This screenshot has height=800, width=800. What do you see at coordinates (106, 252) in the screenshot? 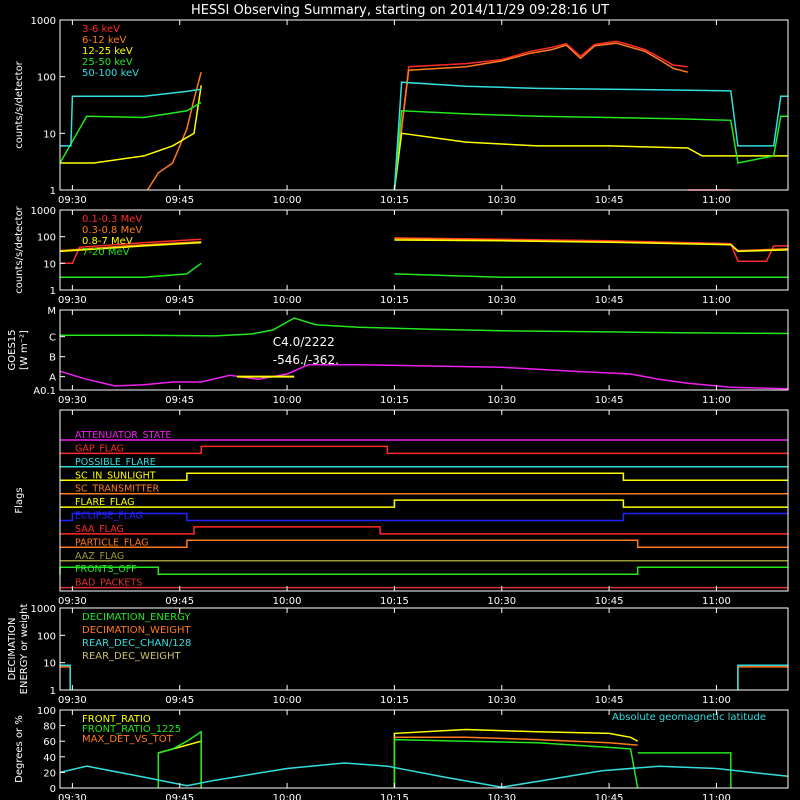
I see `legend-entry: 7-20 MeV` at bounding box center [106, 252].